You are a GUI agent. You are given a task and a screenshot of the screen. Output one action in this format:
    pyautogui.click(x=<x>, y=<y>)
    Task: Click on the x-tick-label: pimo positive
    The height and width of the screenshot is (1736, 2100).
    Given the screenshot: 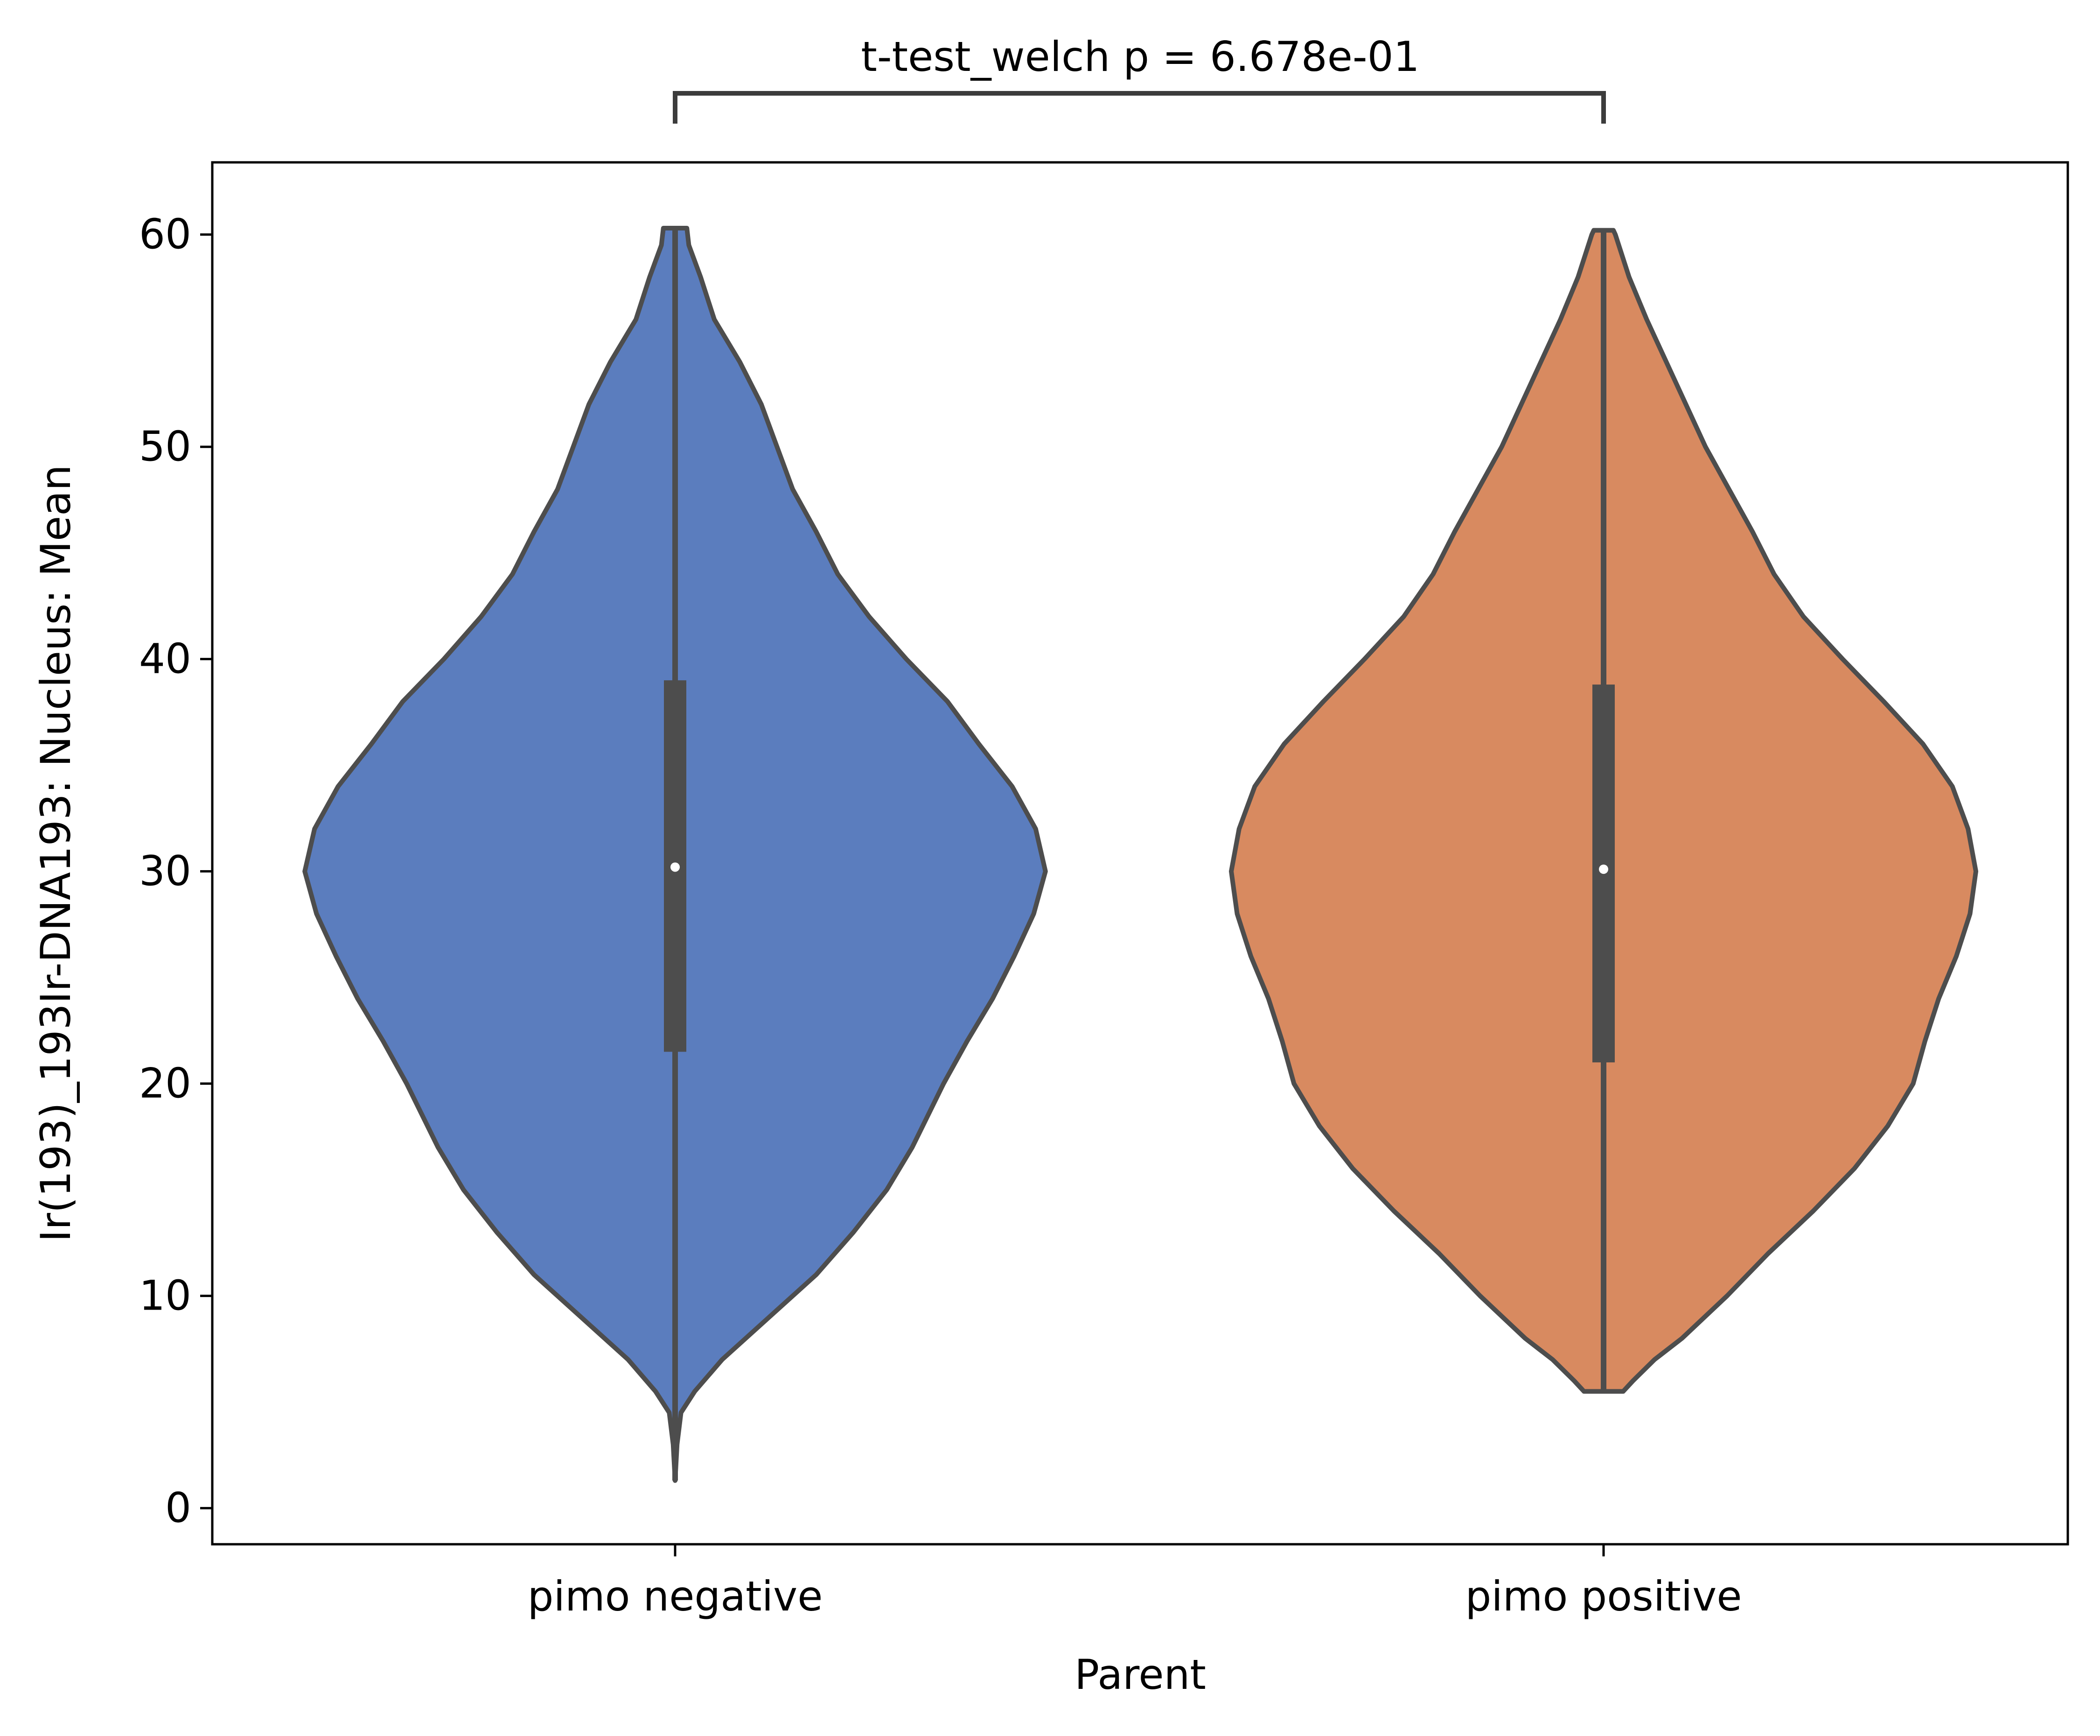 What is the action you would take?
    pyautogui.click(x=1604, y=1596)
    